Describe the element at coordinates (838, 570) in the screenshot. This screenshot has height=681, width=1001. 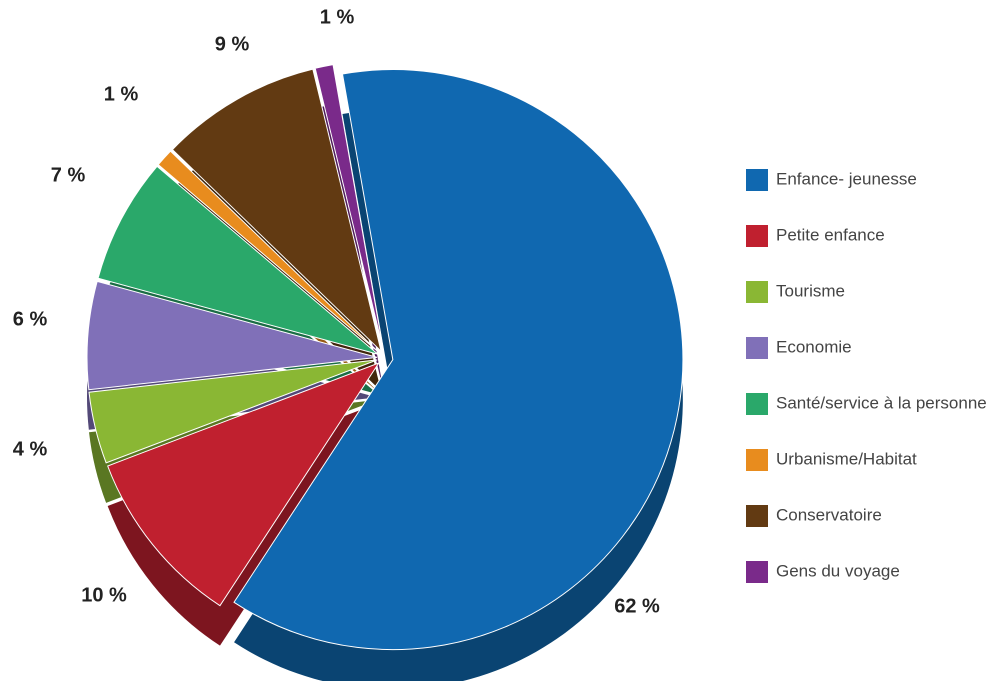
I see `legend-label: Gens du voyage` at that location.